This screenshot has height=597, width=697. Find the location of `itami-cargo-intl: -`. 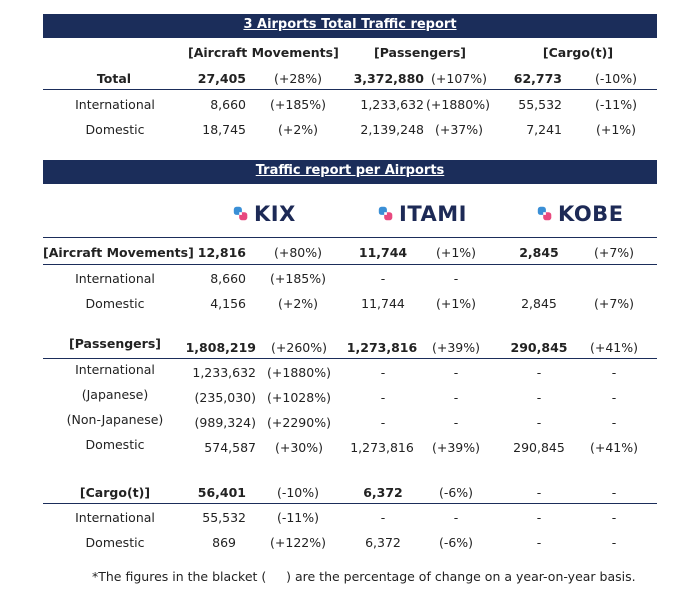

itami-cargo-intl: - is located at coordinates (383, 517).